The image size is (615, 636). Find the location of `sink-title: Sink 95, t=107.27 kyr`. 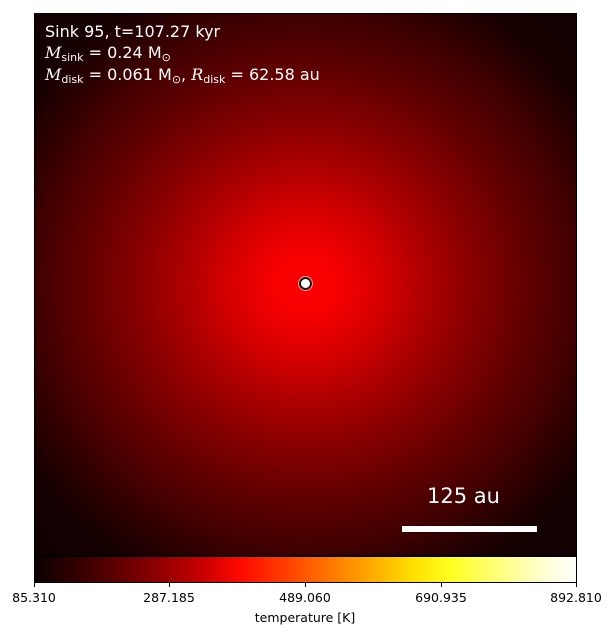

sink-title: Sink 95, t=107.27 kyr is located at coordinates (133, 31).